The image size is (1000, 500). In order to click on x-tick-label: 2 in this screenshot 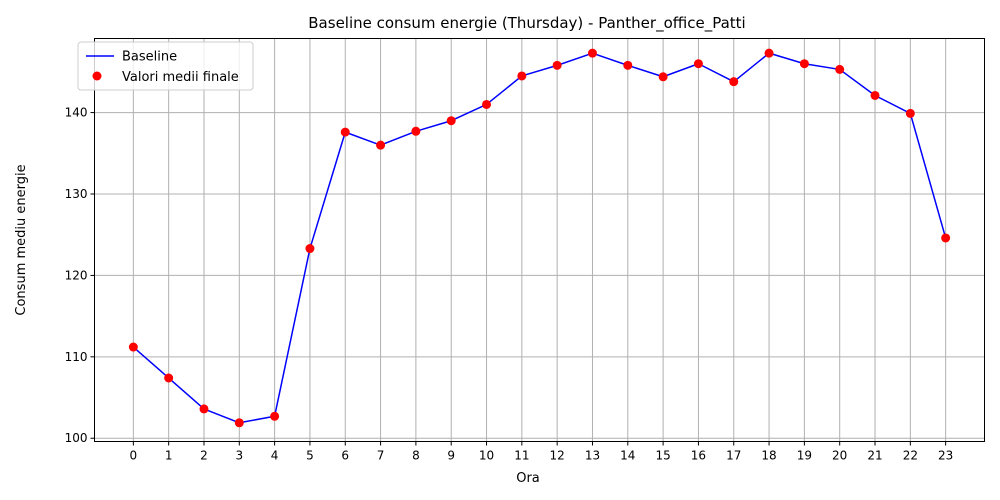, I will do `click(204, 456)`.